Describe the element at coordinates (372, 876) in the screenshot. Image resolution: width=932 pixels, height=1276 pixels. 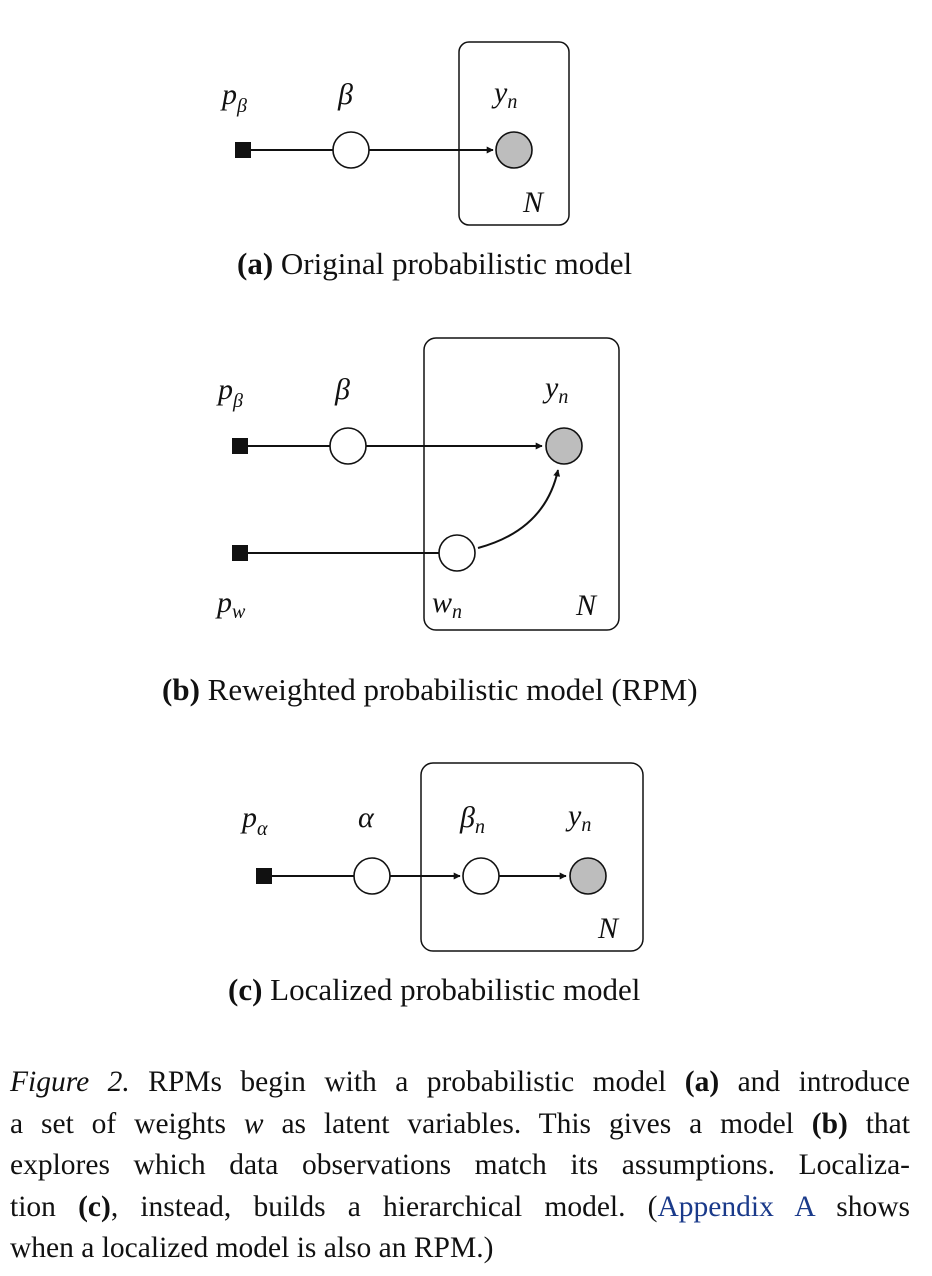
I see `node-alpha-c` at that location.